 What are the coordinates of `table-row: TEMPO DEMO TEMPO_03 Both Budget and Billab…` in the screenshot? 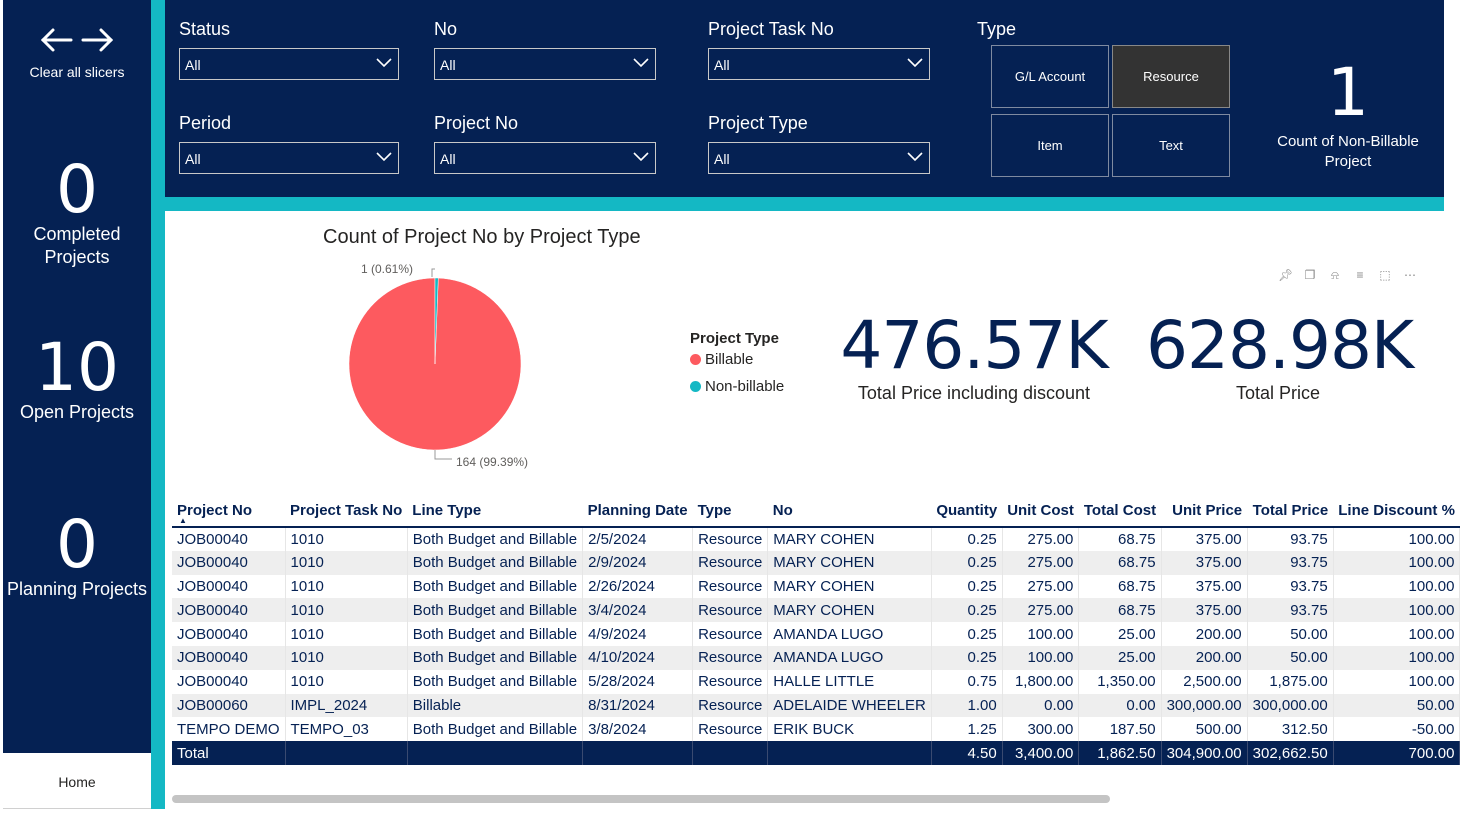 It's located at (816, 729).